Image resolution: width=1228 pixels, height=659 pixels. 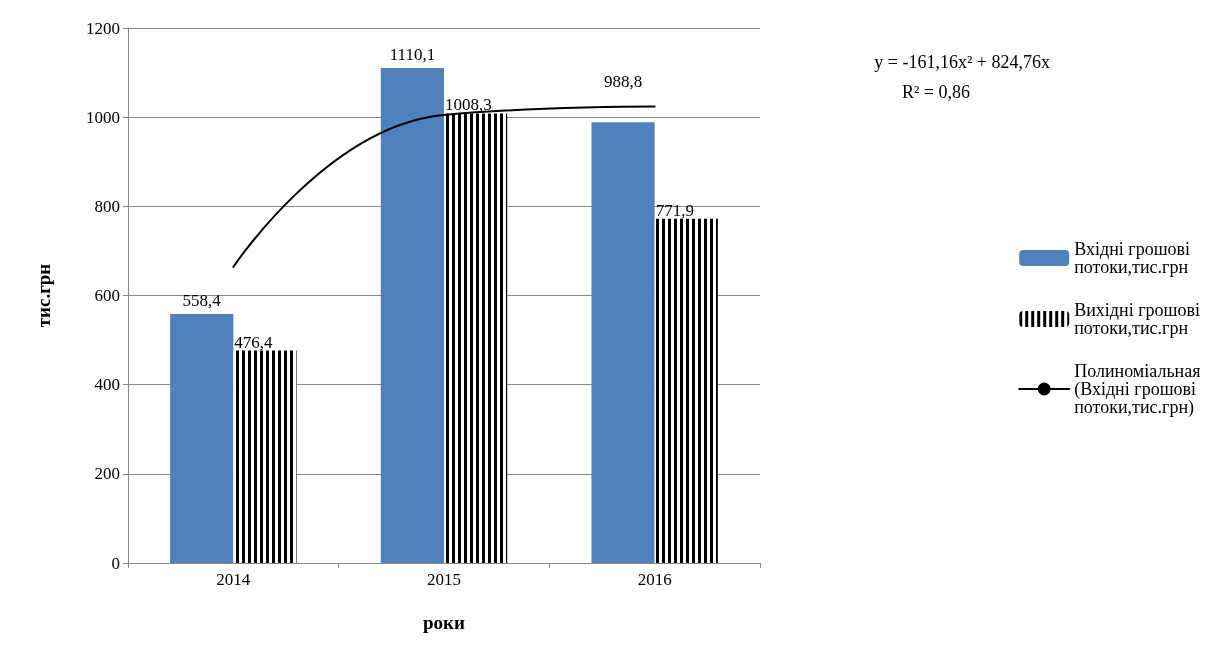 I want to click on data-label: 771,9, so click(x=674, y=210).